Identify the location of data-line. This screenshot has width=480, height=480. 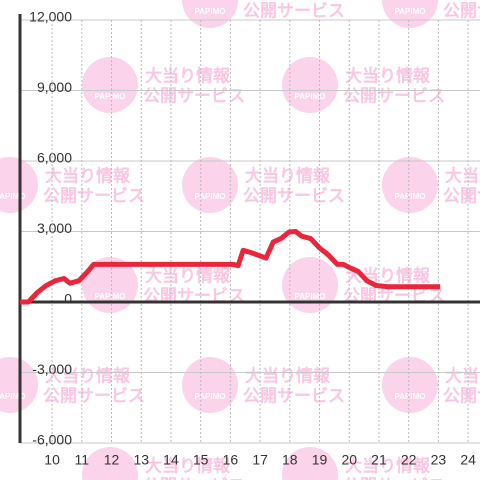
(230, 267).